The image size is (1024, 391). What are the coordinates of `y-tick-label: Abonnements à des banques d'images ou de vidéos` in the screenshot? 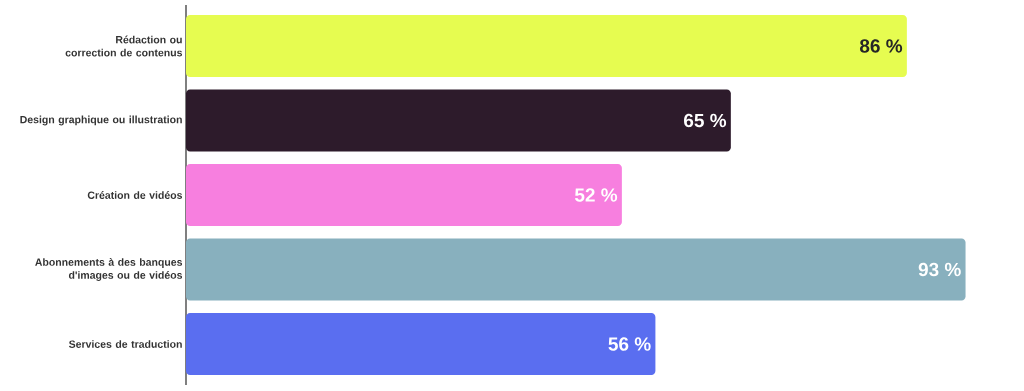 It's located at (109, 269).